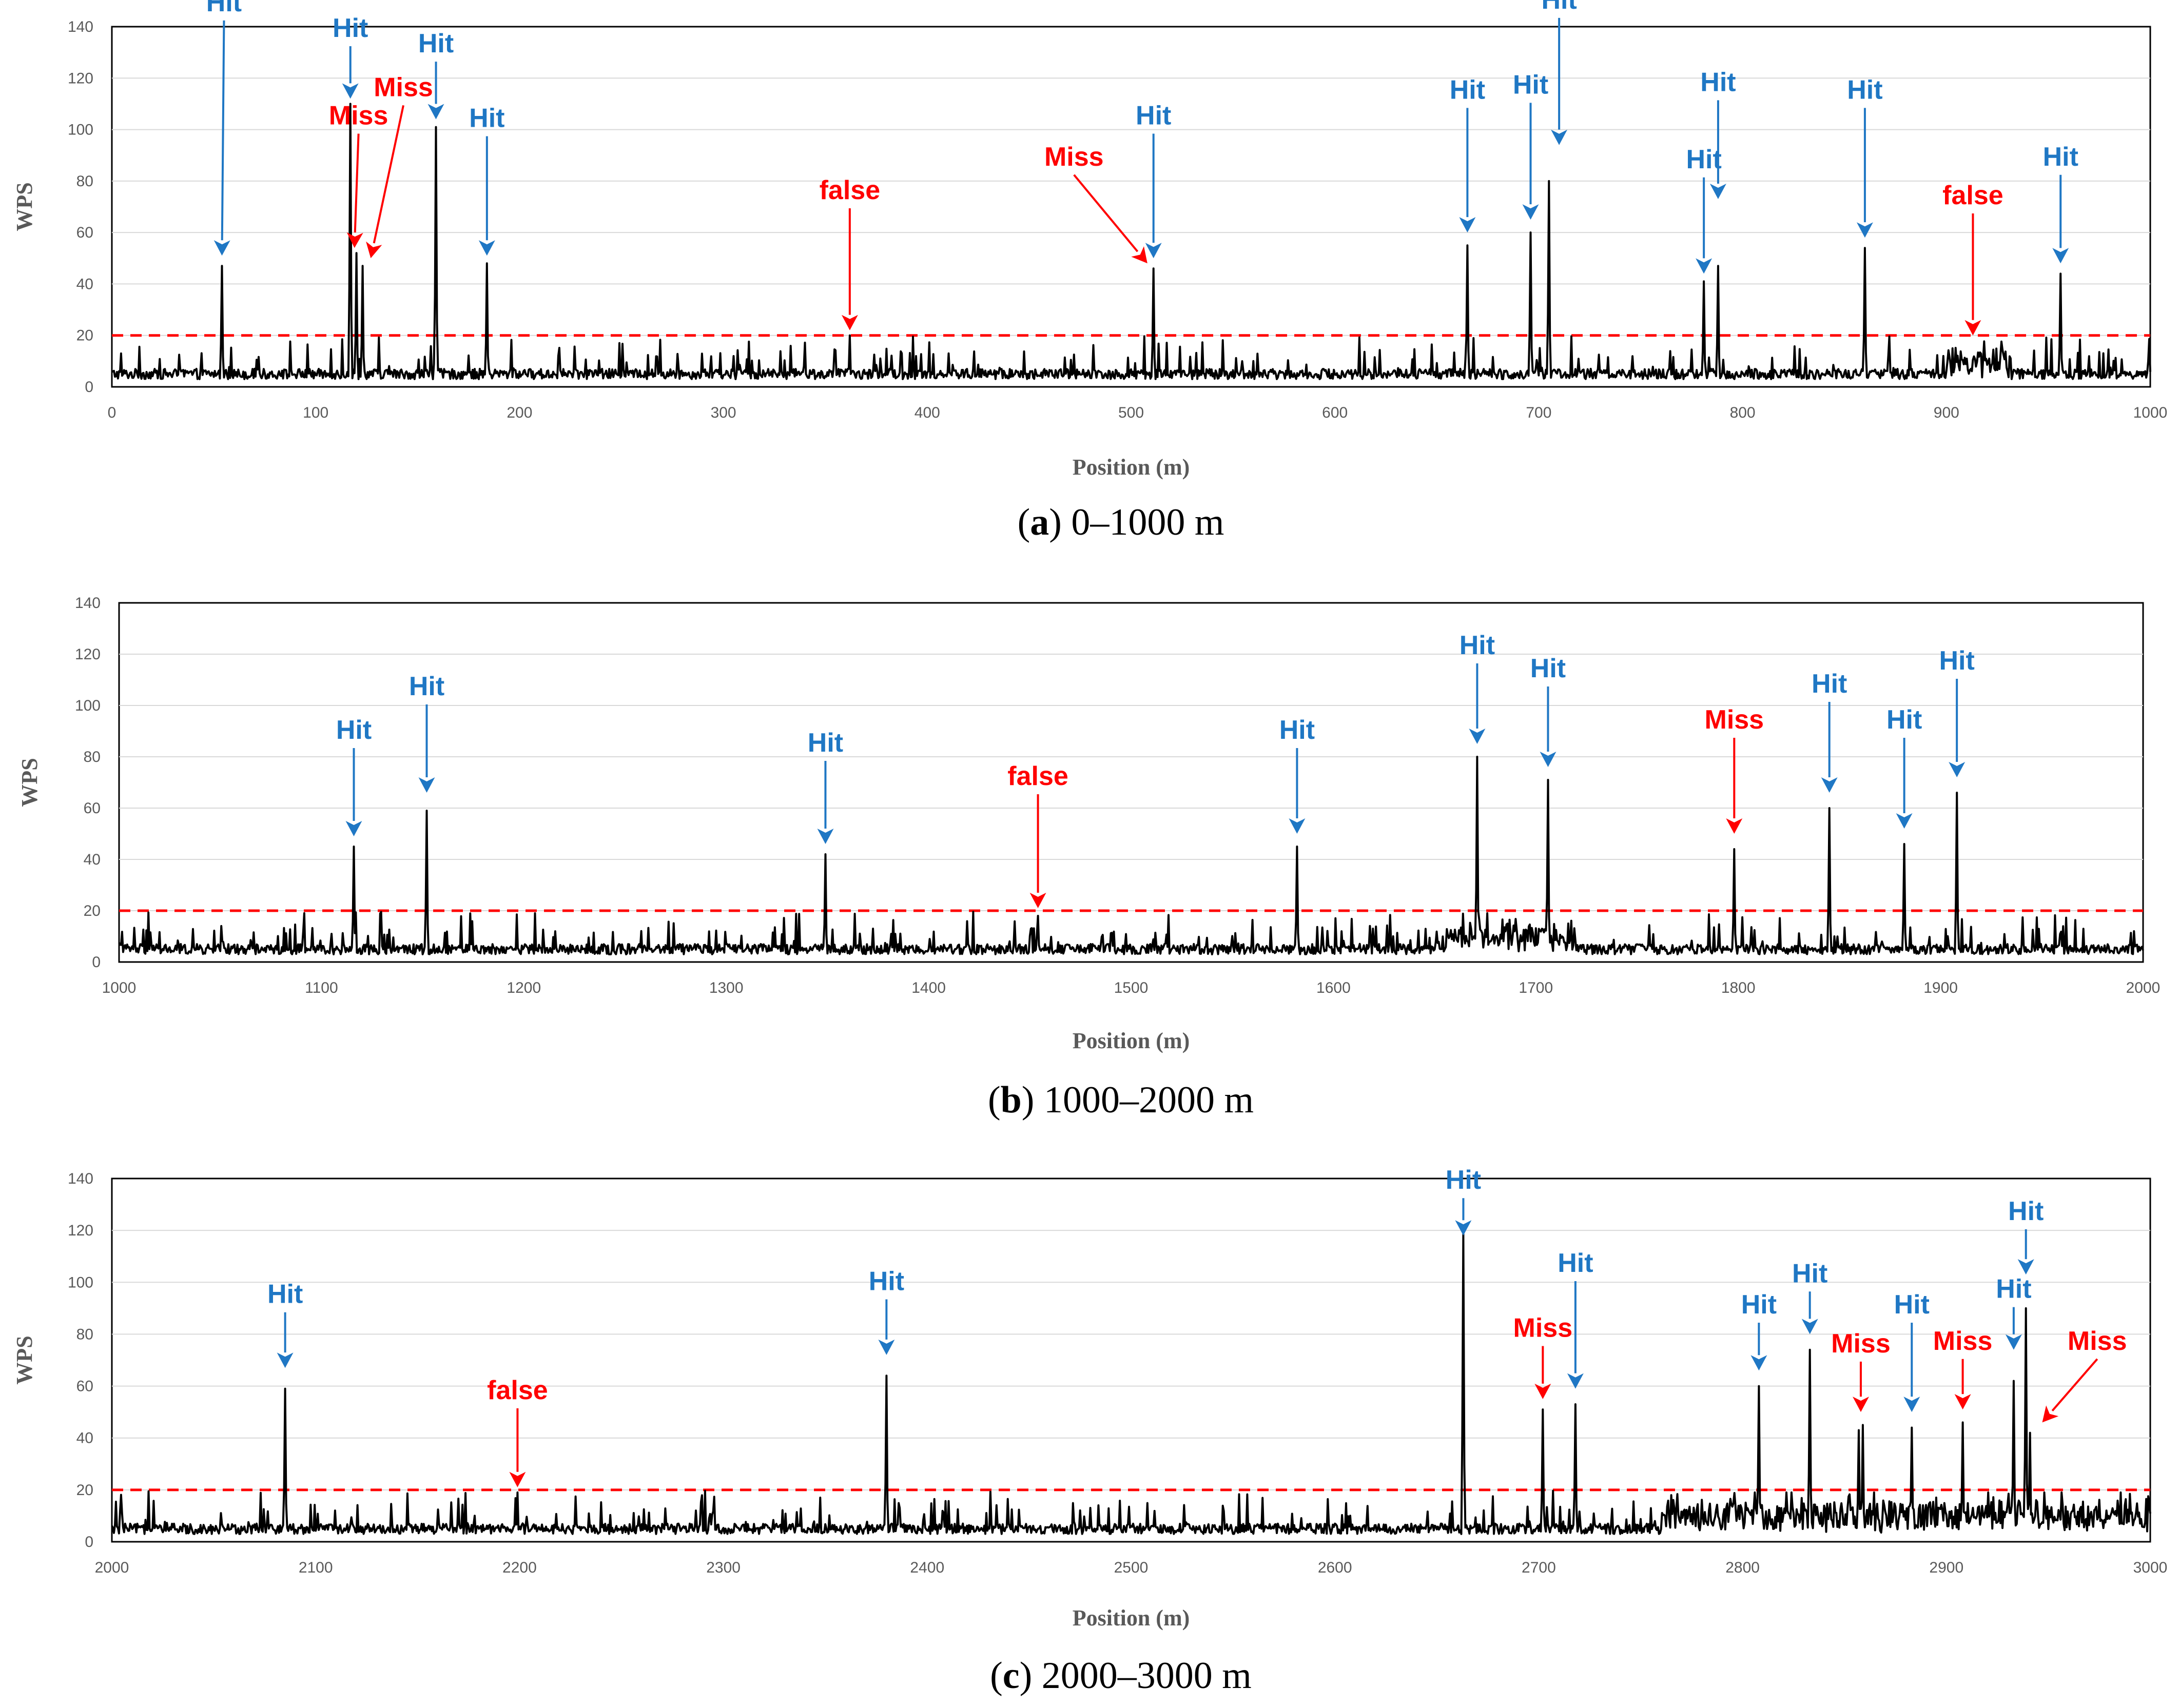  I want to click on x-tick-label: 1100, so click(321, 987).